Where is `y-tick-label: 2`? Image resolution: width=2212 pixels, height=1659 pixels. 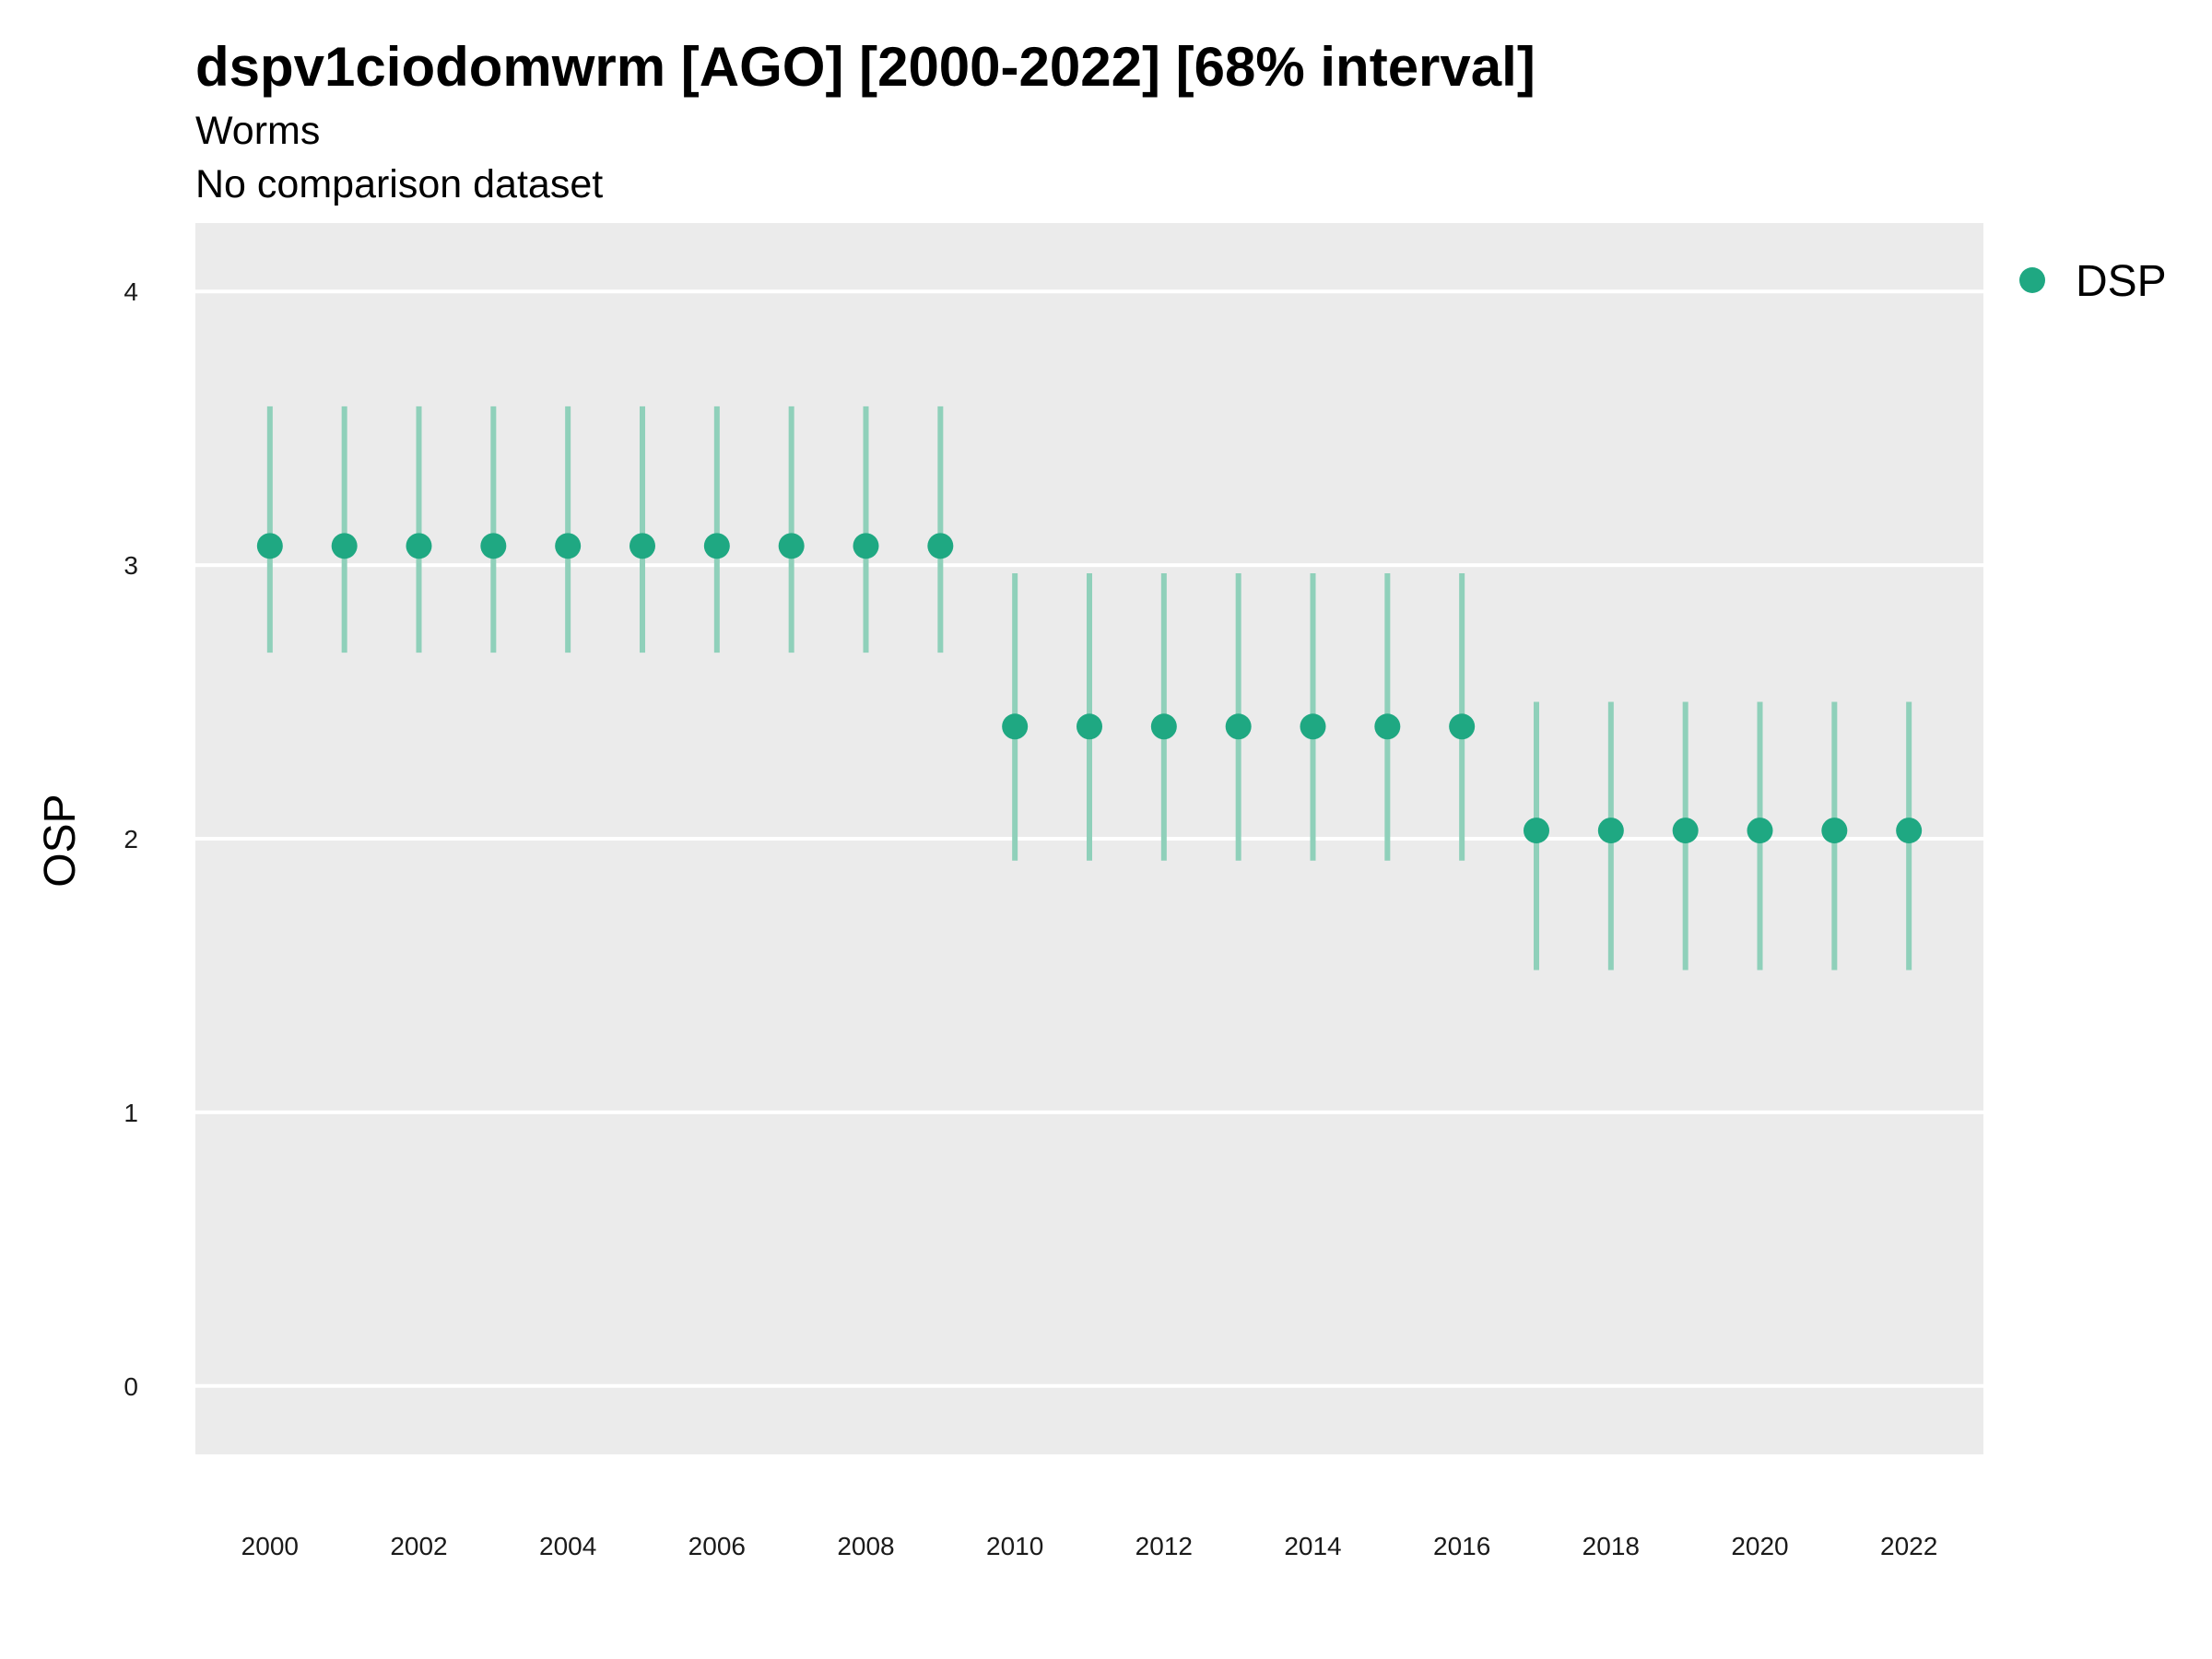 y-tick-label: 2 is located at coordinates (131, 839).